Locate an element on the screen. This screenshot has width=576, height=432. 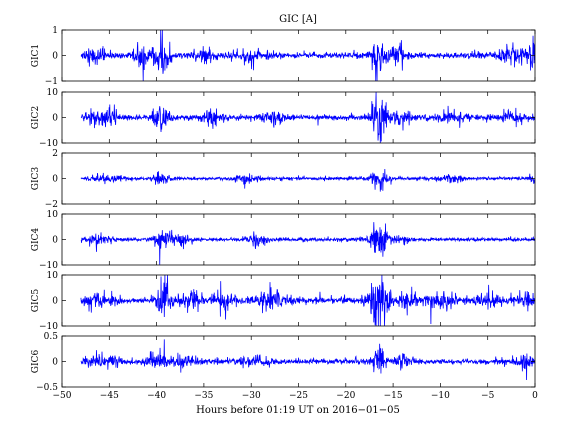
panel-4: −10 0 10 GIC4 is located at coordinates (283, 240).